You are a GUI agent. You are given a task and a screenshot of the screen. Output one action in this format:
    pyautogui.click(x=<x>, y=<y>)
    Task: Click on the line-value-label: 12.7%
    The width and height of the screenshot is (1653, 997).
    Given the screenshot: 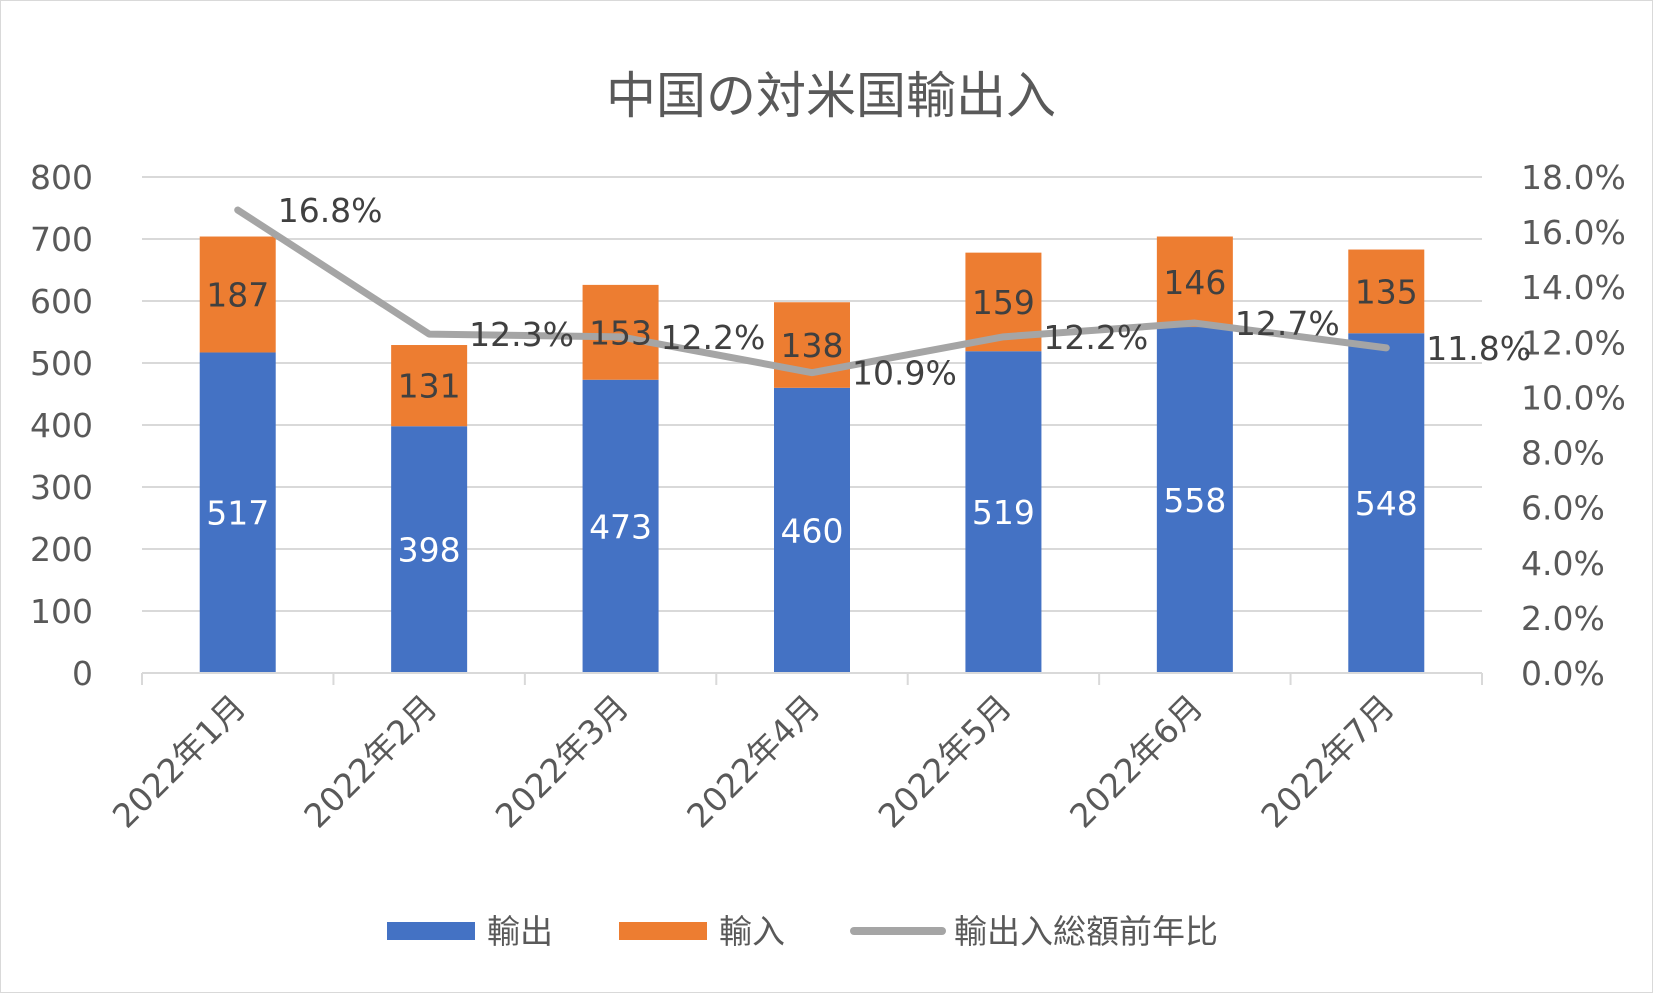 What is the action you would take?
    pyautogui.click(x=1287, y=323)
    